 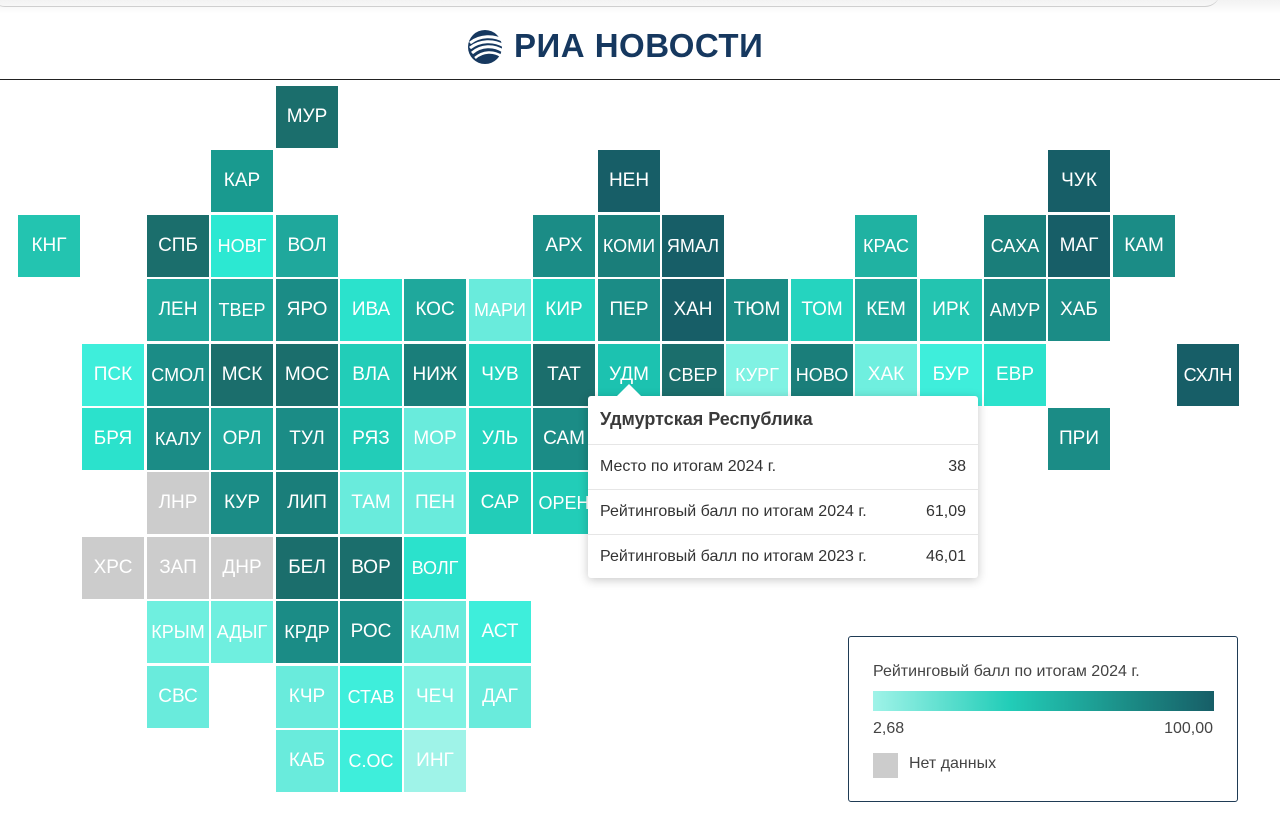 I want to click on legend-title: Рейтинговый балл по итогам 2024 г., so click(x=1006, y=671).